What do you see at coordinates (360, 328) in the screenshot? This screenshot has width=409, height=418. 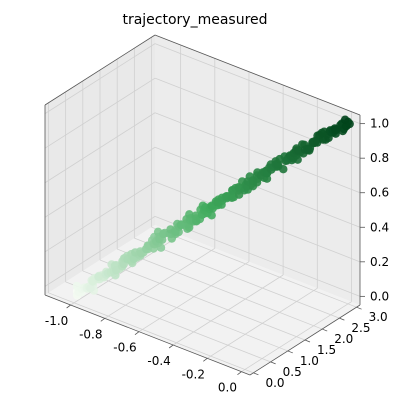 I see `y-tick-label: 2.5` at bounding box center [360, 328].